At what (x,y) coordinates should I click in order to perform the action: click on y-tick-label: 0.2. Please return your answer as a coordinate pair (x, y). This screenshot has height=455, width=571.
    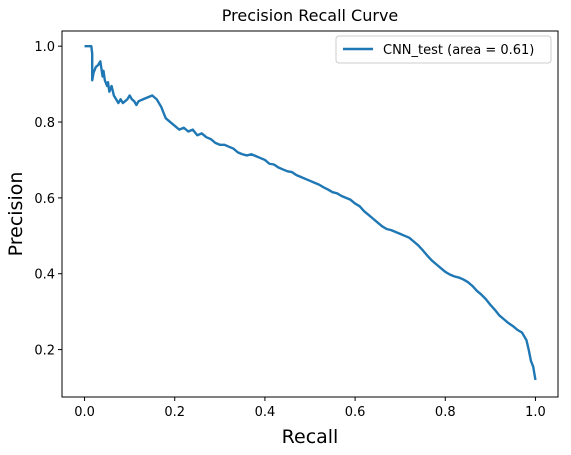
    Looking at the image, I should click on (44, 351).